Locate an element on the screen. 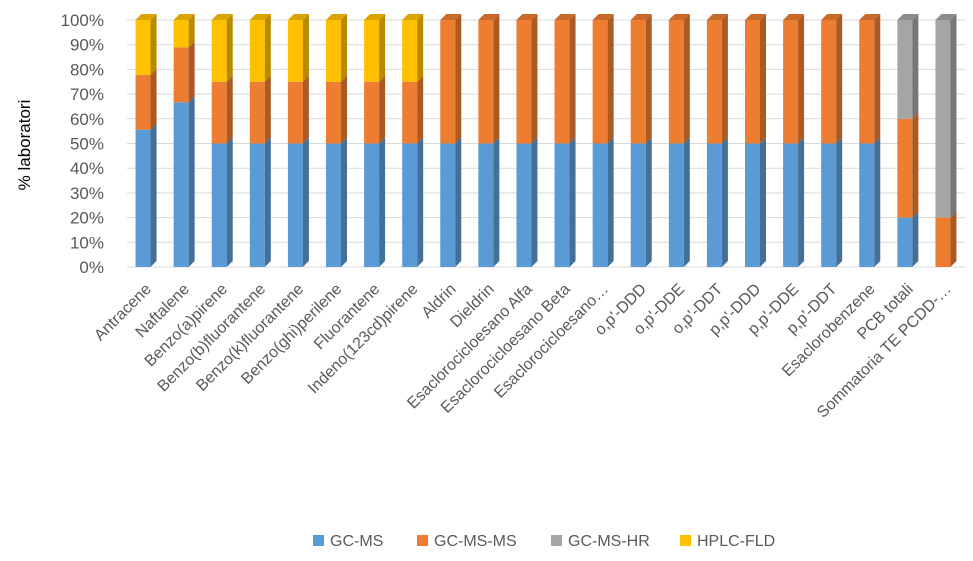  y-tick-label: 100% is located at coordinates (82, 20).